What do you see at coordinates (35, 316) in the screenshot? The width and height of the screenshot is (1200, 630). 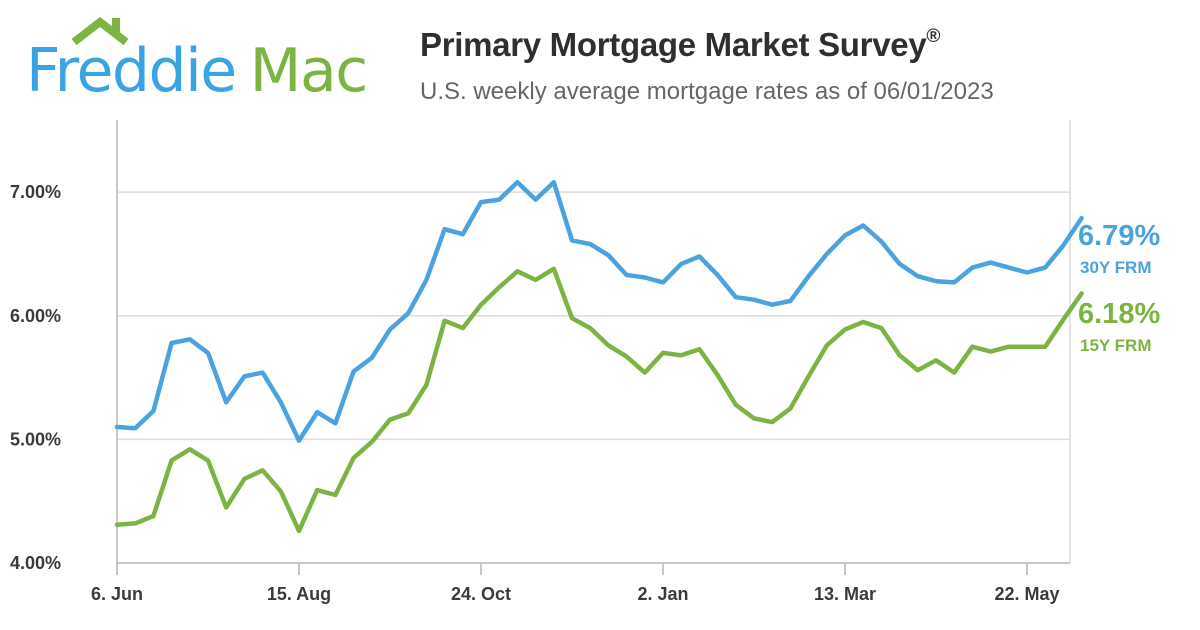 I see `y-tick-label: 6.00%` at bounding box center [35, 316].